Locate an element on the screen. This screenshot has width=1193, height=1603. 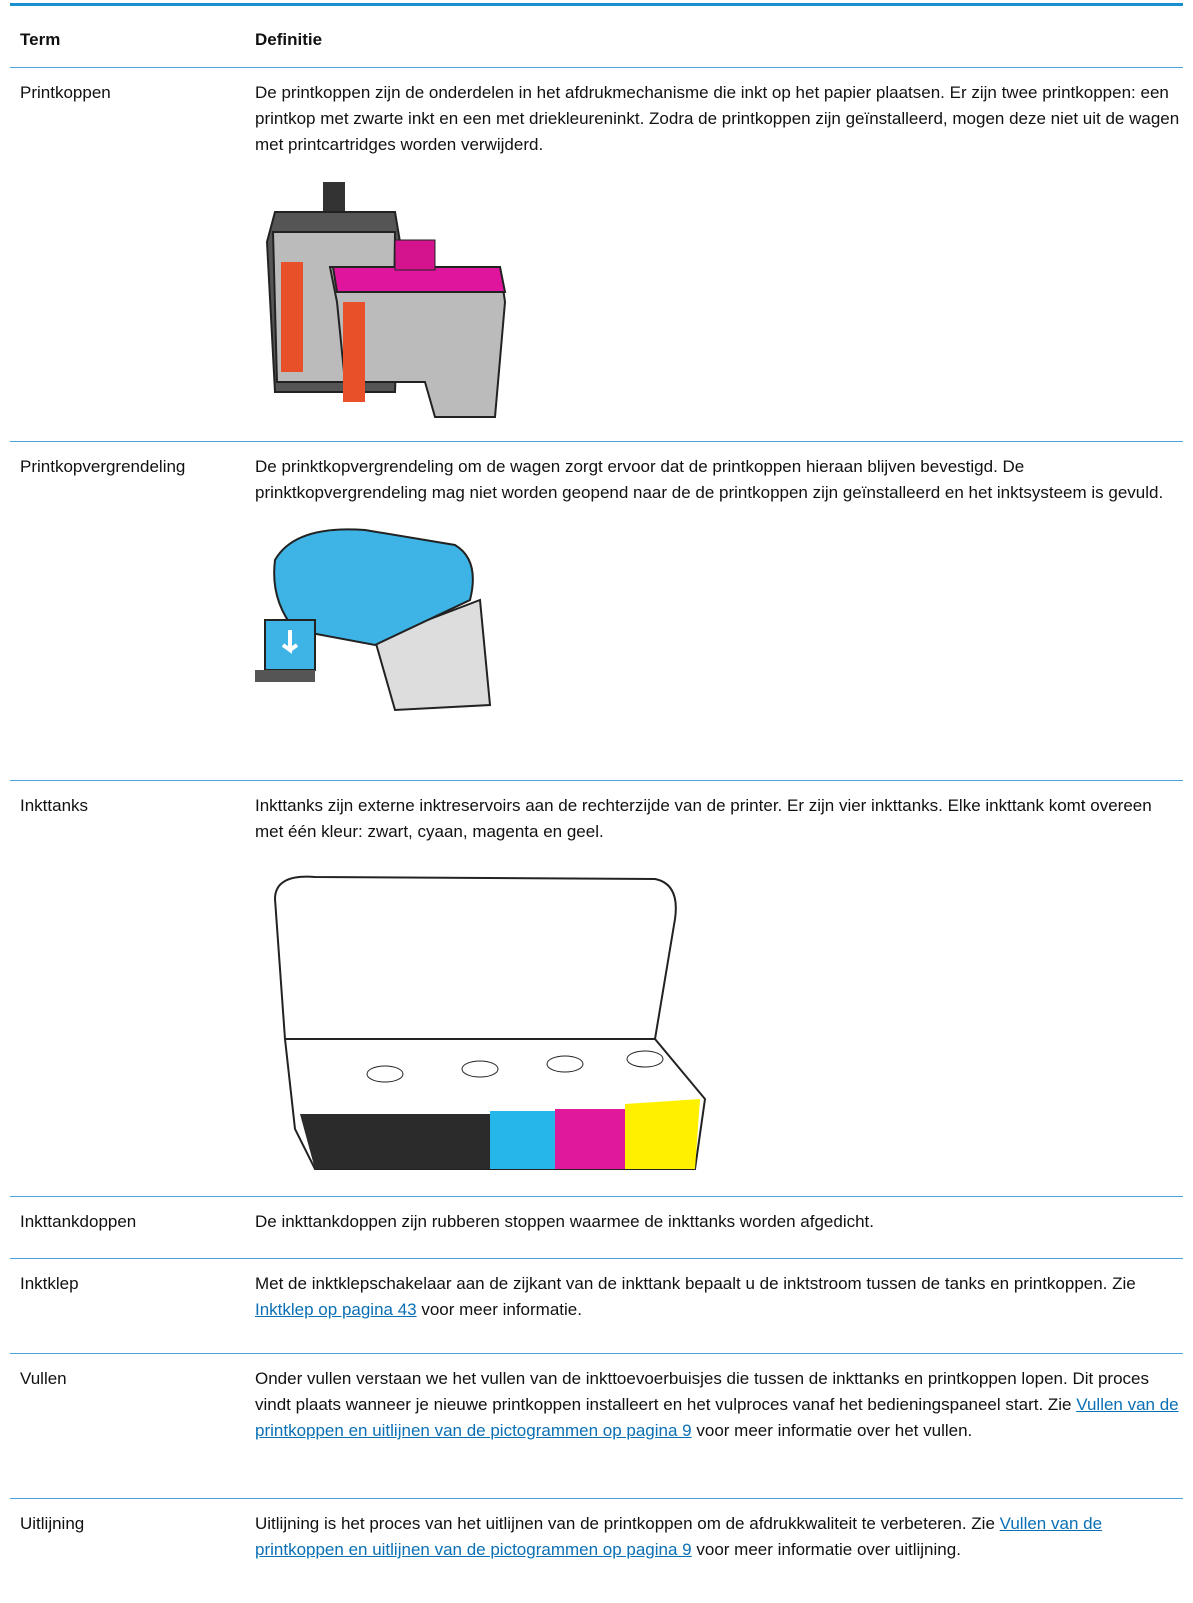
header-cell: Definitie is located at coordinates (289, 39).